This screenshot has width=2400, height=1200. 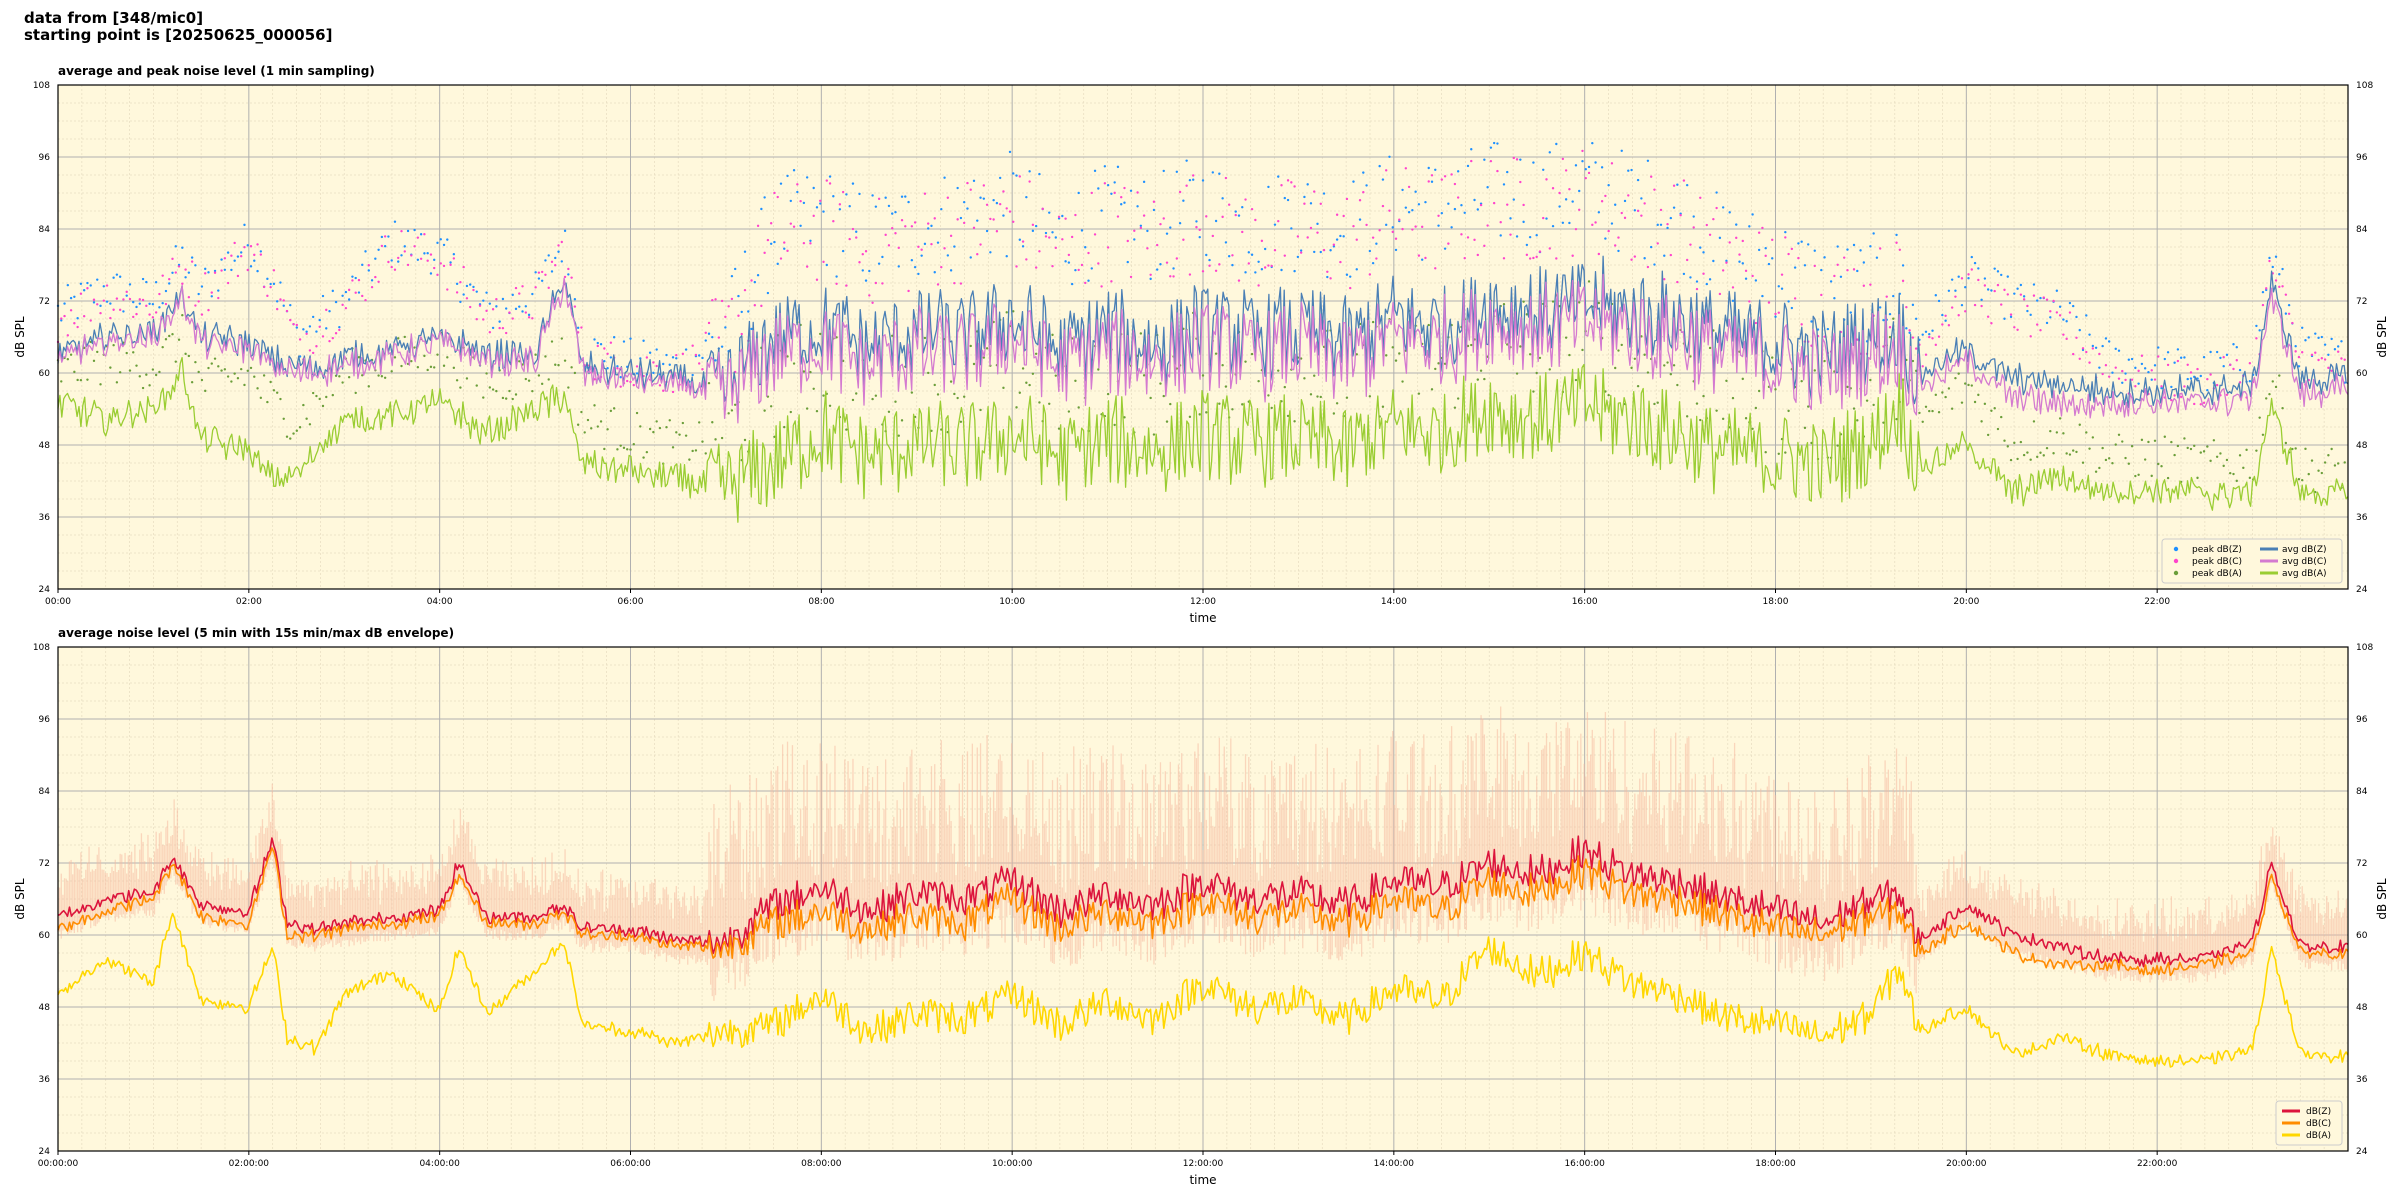 What do you see at coordinates (1584, 1164) in the screenshot?
I see `chart-bottom-xtick-label: 16:00:00` at bounding box center [1584, 1164].